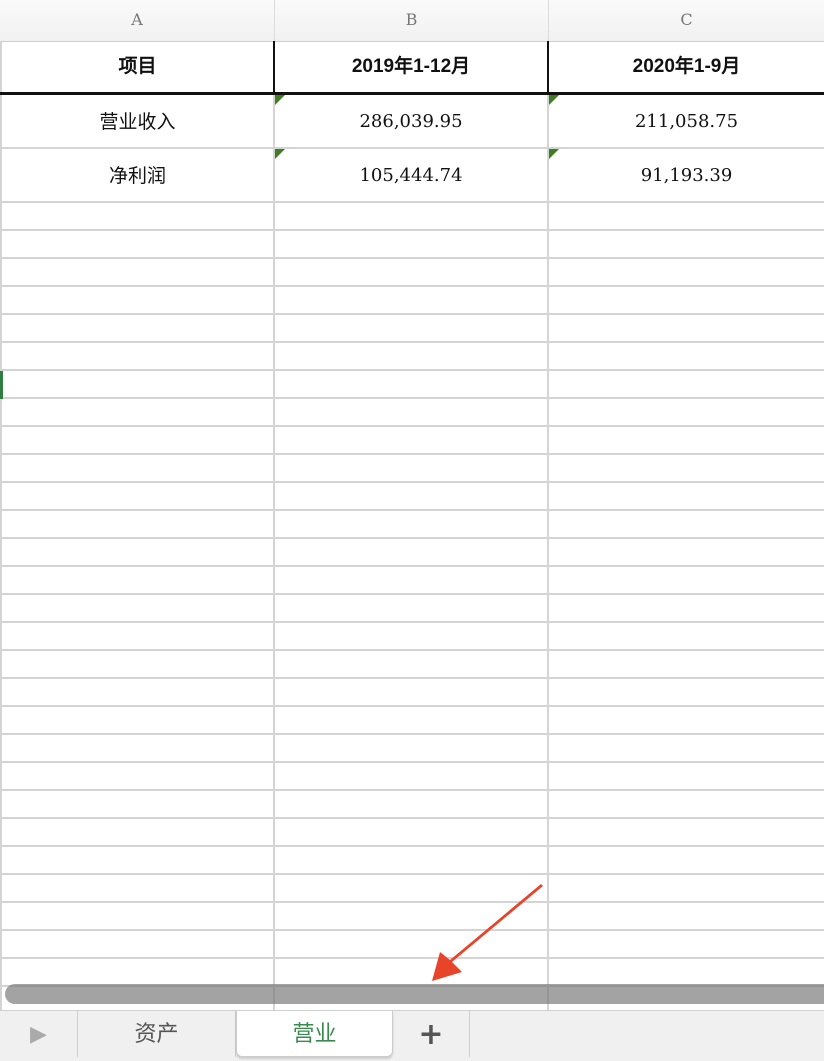 The image size is (824, 1061). I want to click on plus-icon: +, so click(431, 1034).